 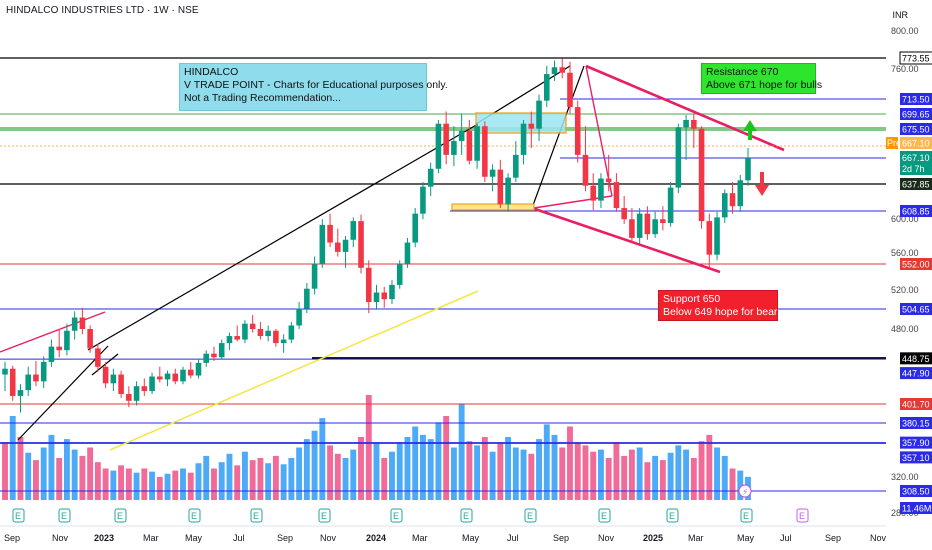 I want to click on price-level-tag-label: 357.10, so click(x=916, y=458).